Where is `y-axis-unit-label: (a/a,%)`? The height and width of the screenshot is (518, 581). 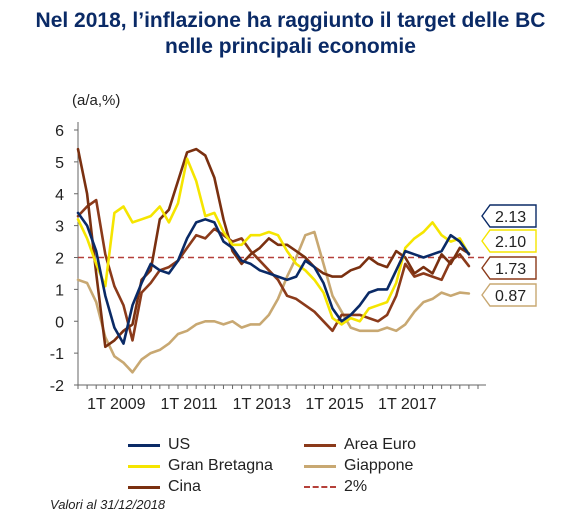
y-axis-unit-label: (a/a,%) is located at coordinates (96, 100).